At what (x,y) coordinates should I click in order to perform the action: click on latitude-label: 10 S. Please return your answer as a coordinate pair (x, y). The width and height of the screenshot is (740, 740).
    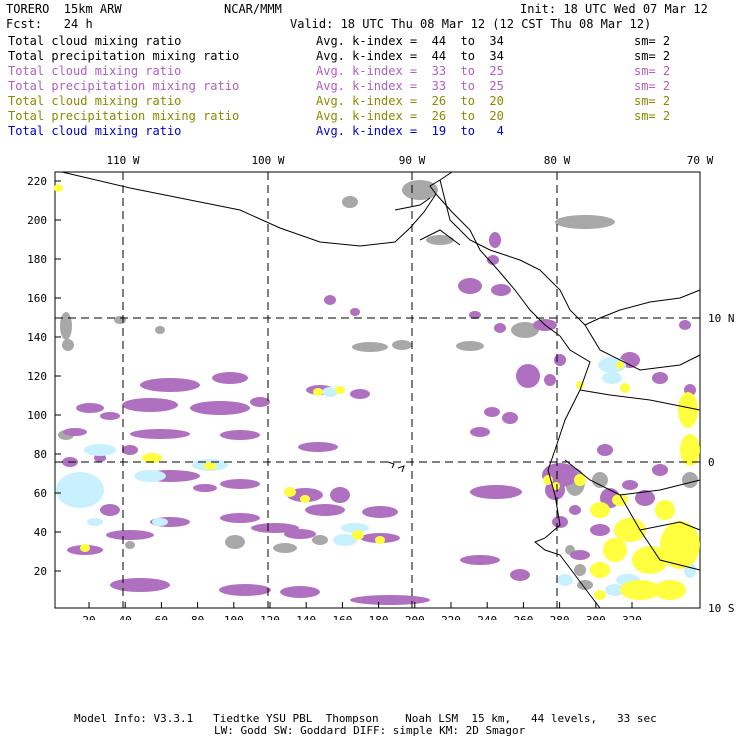
    Looking at the image, I should click on (721, 608).